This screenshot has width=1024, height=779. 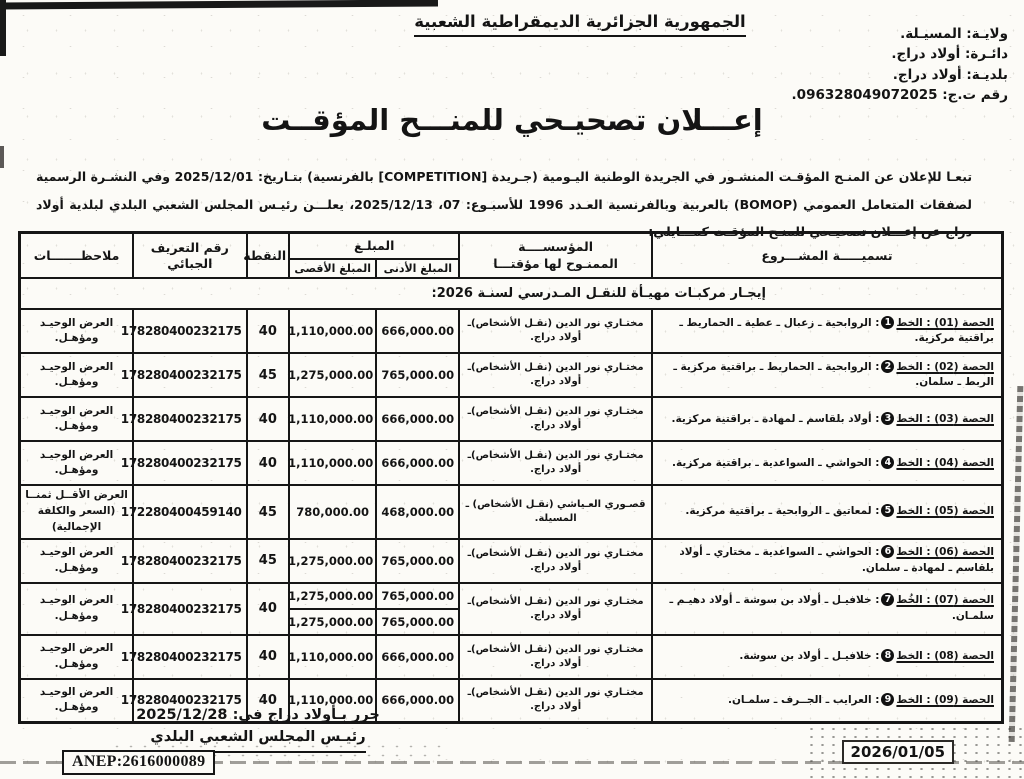 I want to click on anep-number: ANEP:2616000089, so click(x=139, y=762).